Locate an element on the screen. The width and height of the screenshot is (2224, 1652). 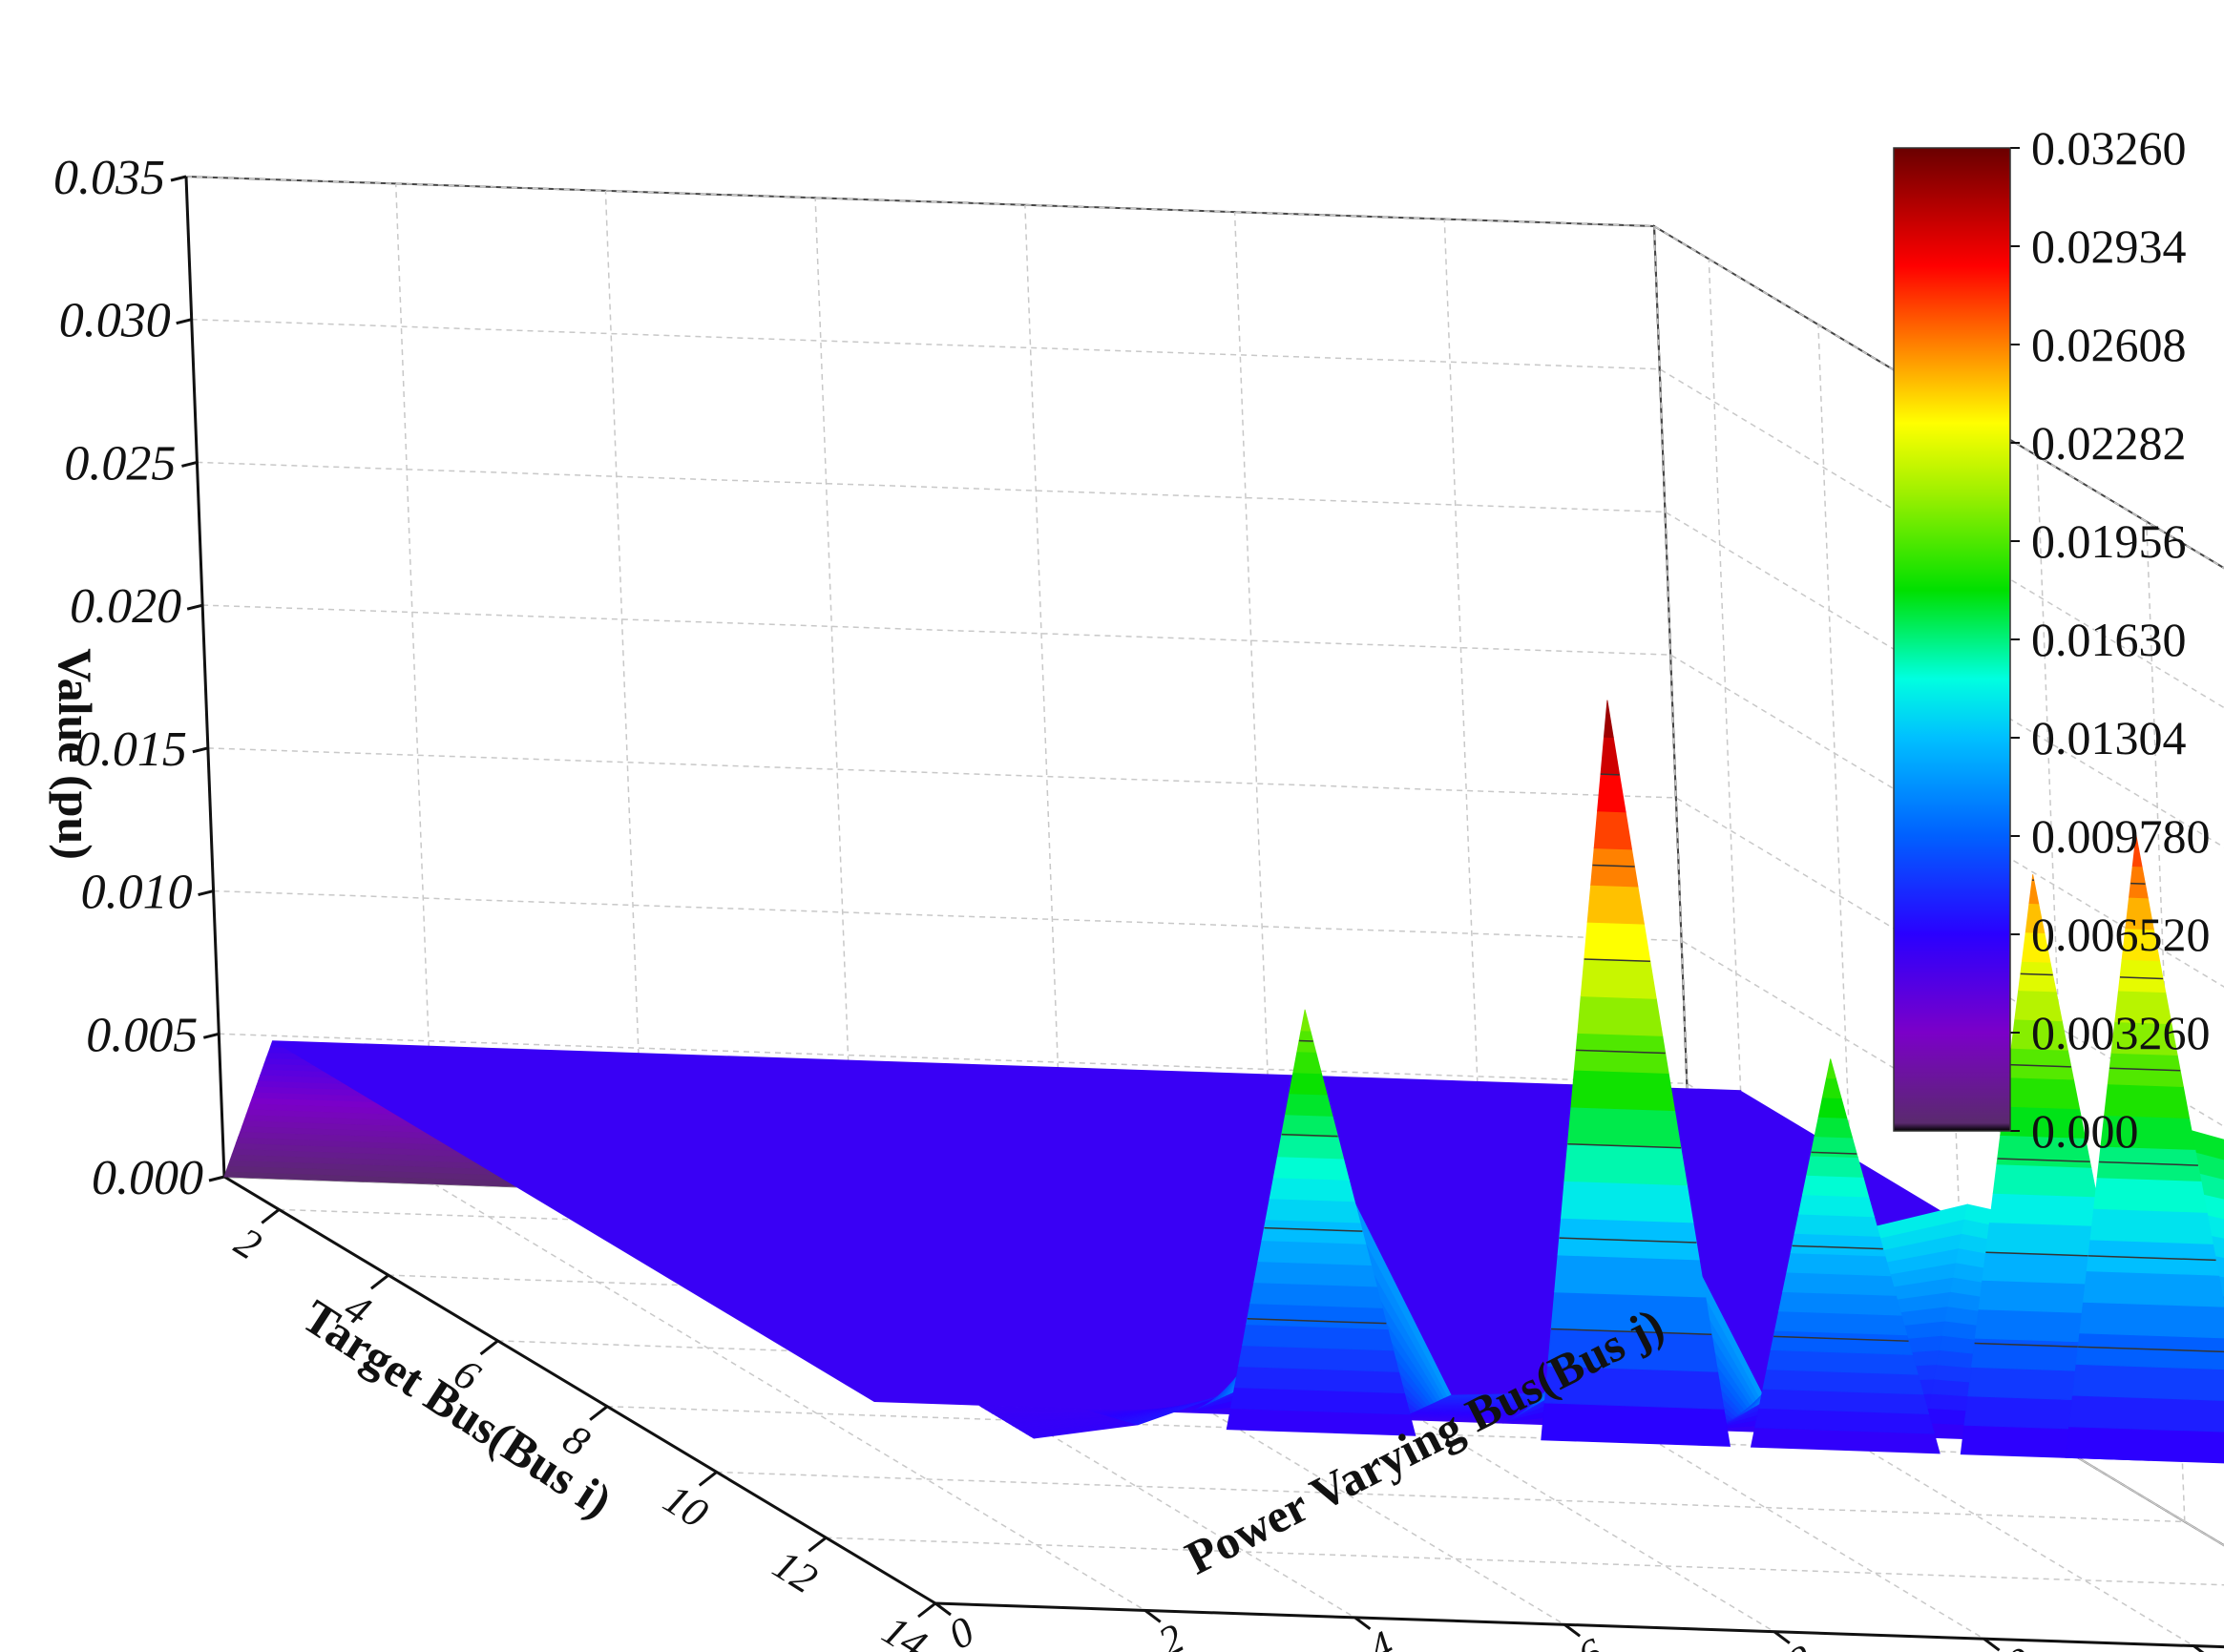
colorbar-label: 0.006520 is located at coordinates (2121, 934).